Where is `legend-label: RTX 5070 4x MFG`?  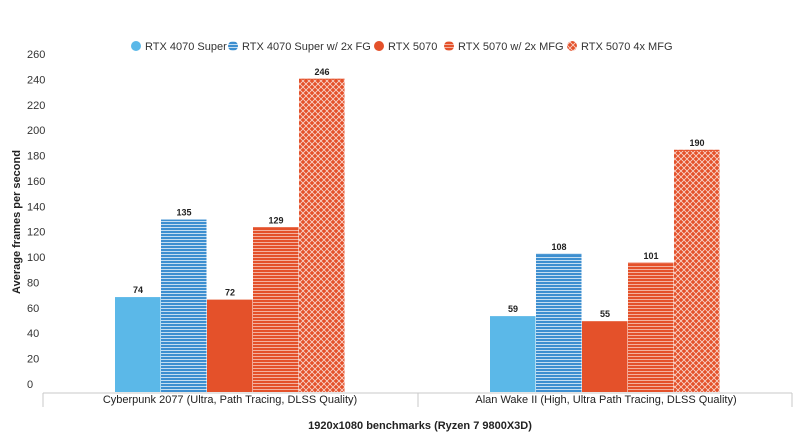
legend-label: RTX 5070 4x MFG is located at coordinates (627, 47).